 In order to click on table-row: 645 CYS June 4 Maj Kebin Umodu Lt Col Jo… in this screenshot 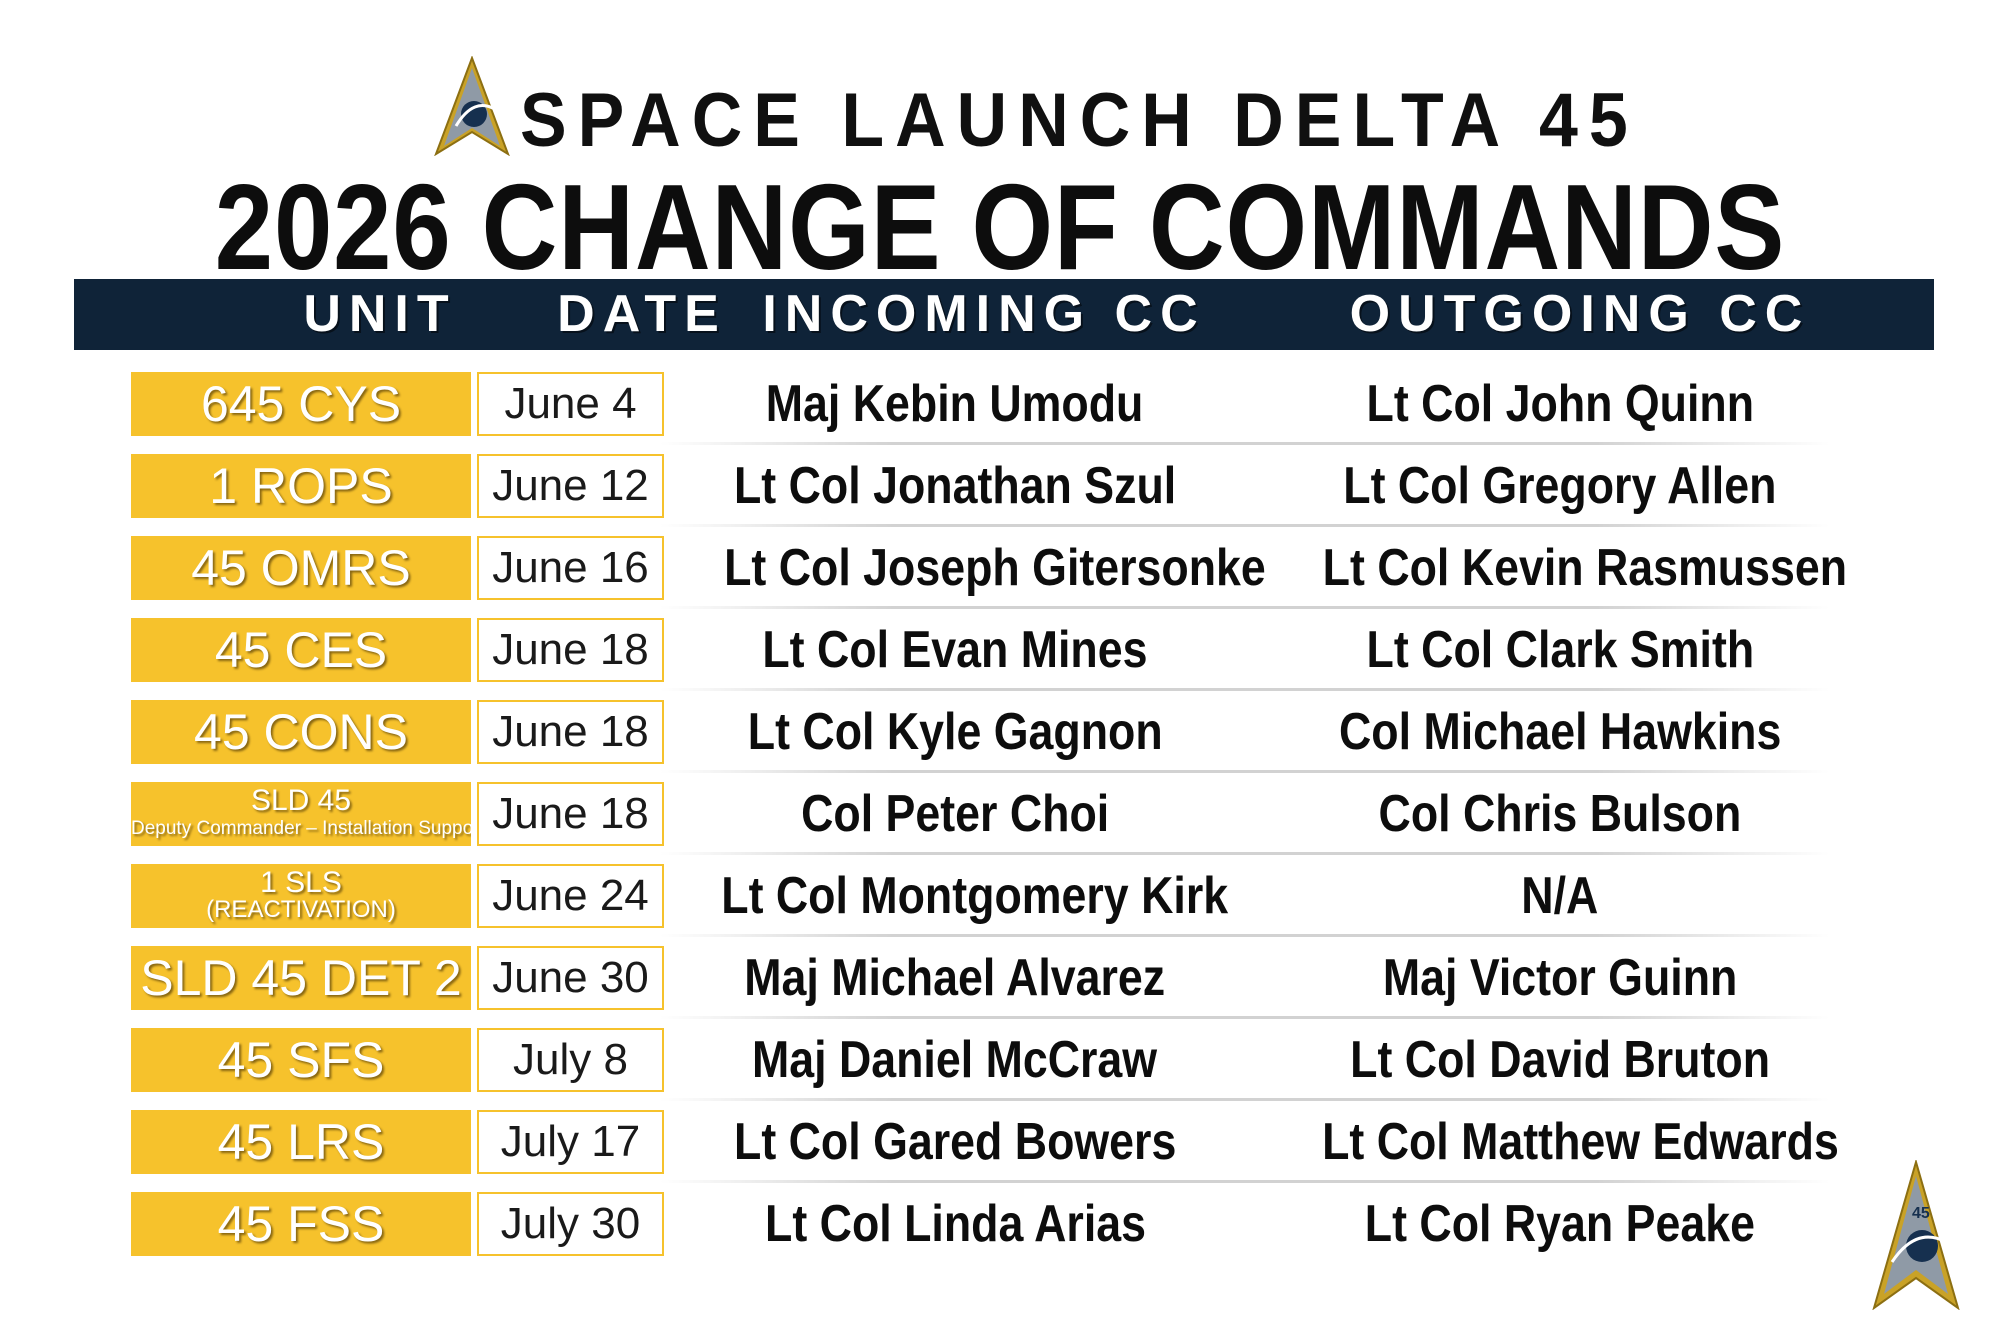, I will do `click(1000, 408)`.